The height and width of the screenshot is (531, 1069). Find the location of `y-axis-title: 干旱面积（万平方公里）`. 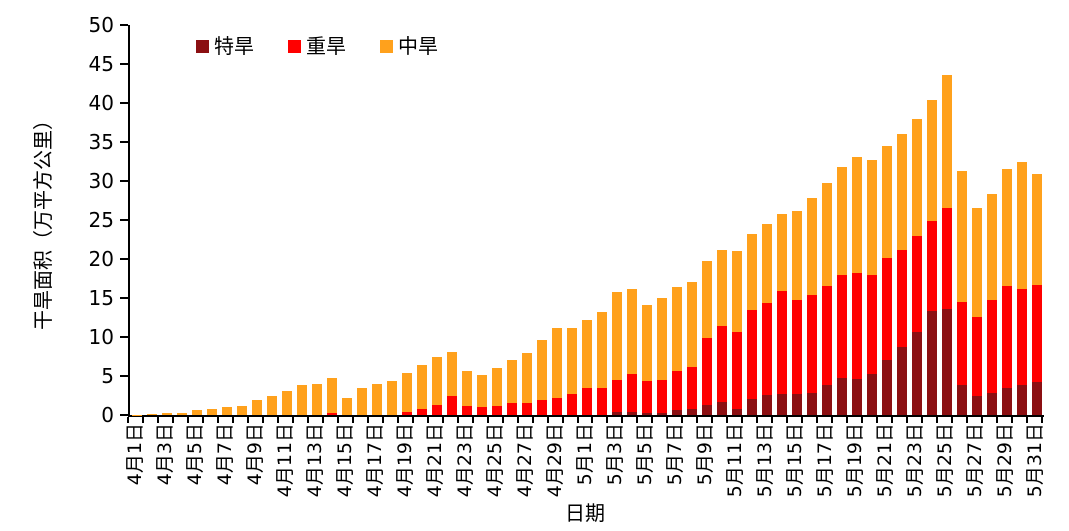

y-axis-title: 干旱面积（万平方公里） is located at coordinates (43, 220).